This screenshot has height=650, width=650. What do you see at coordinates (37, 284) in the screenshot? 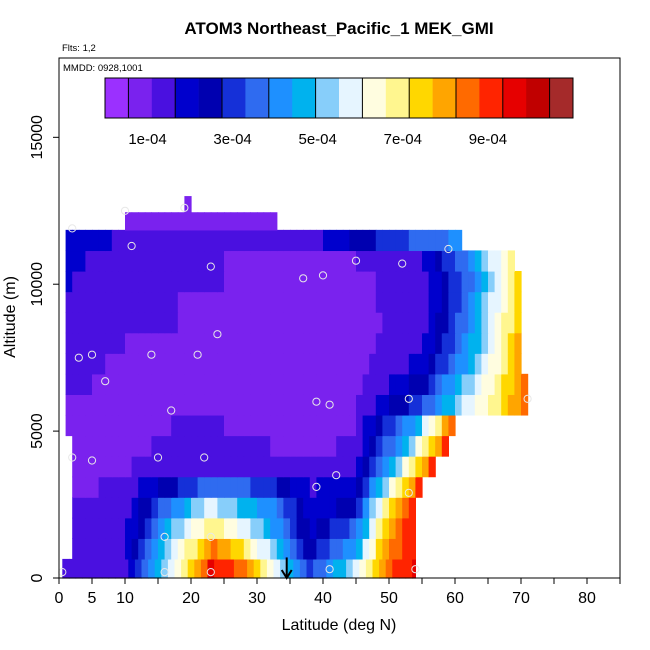
I see `y-tick-label: 10000` at bounding box center [37, 284].